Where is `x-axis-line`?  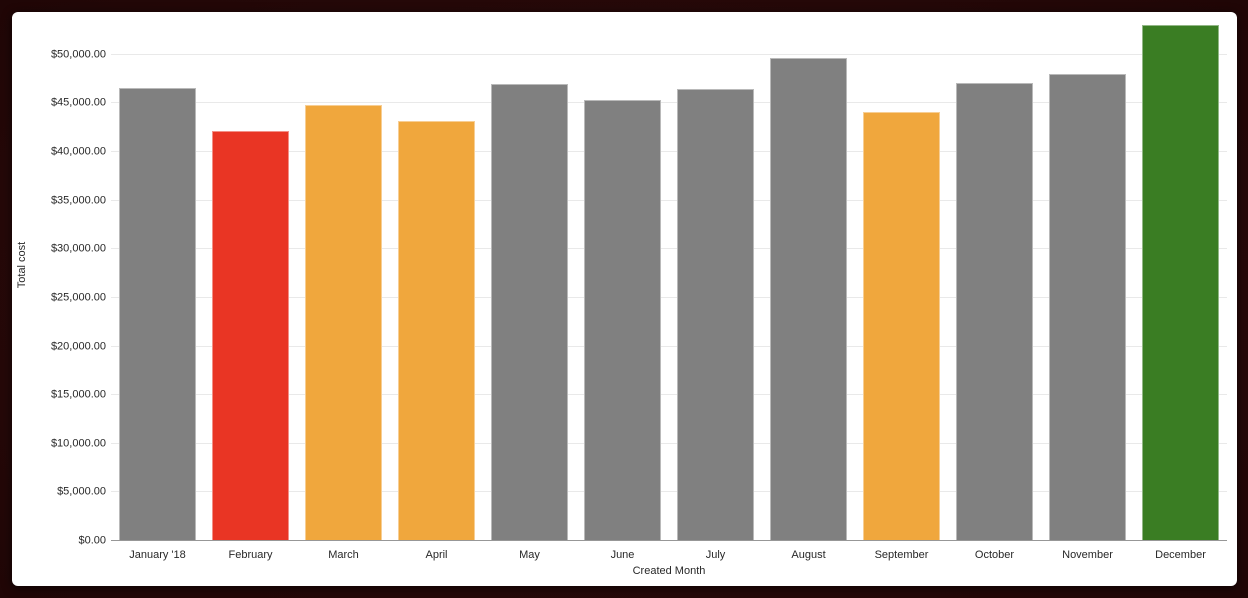 x-axis-line is located at coordinates (669, 540).